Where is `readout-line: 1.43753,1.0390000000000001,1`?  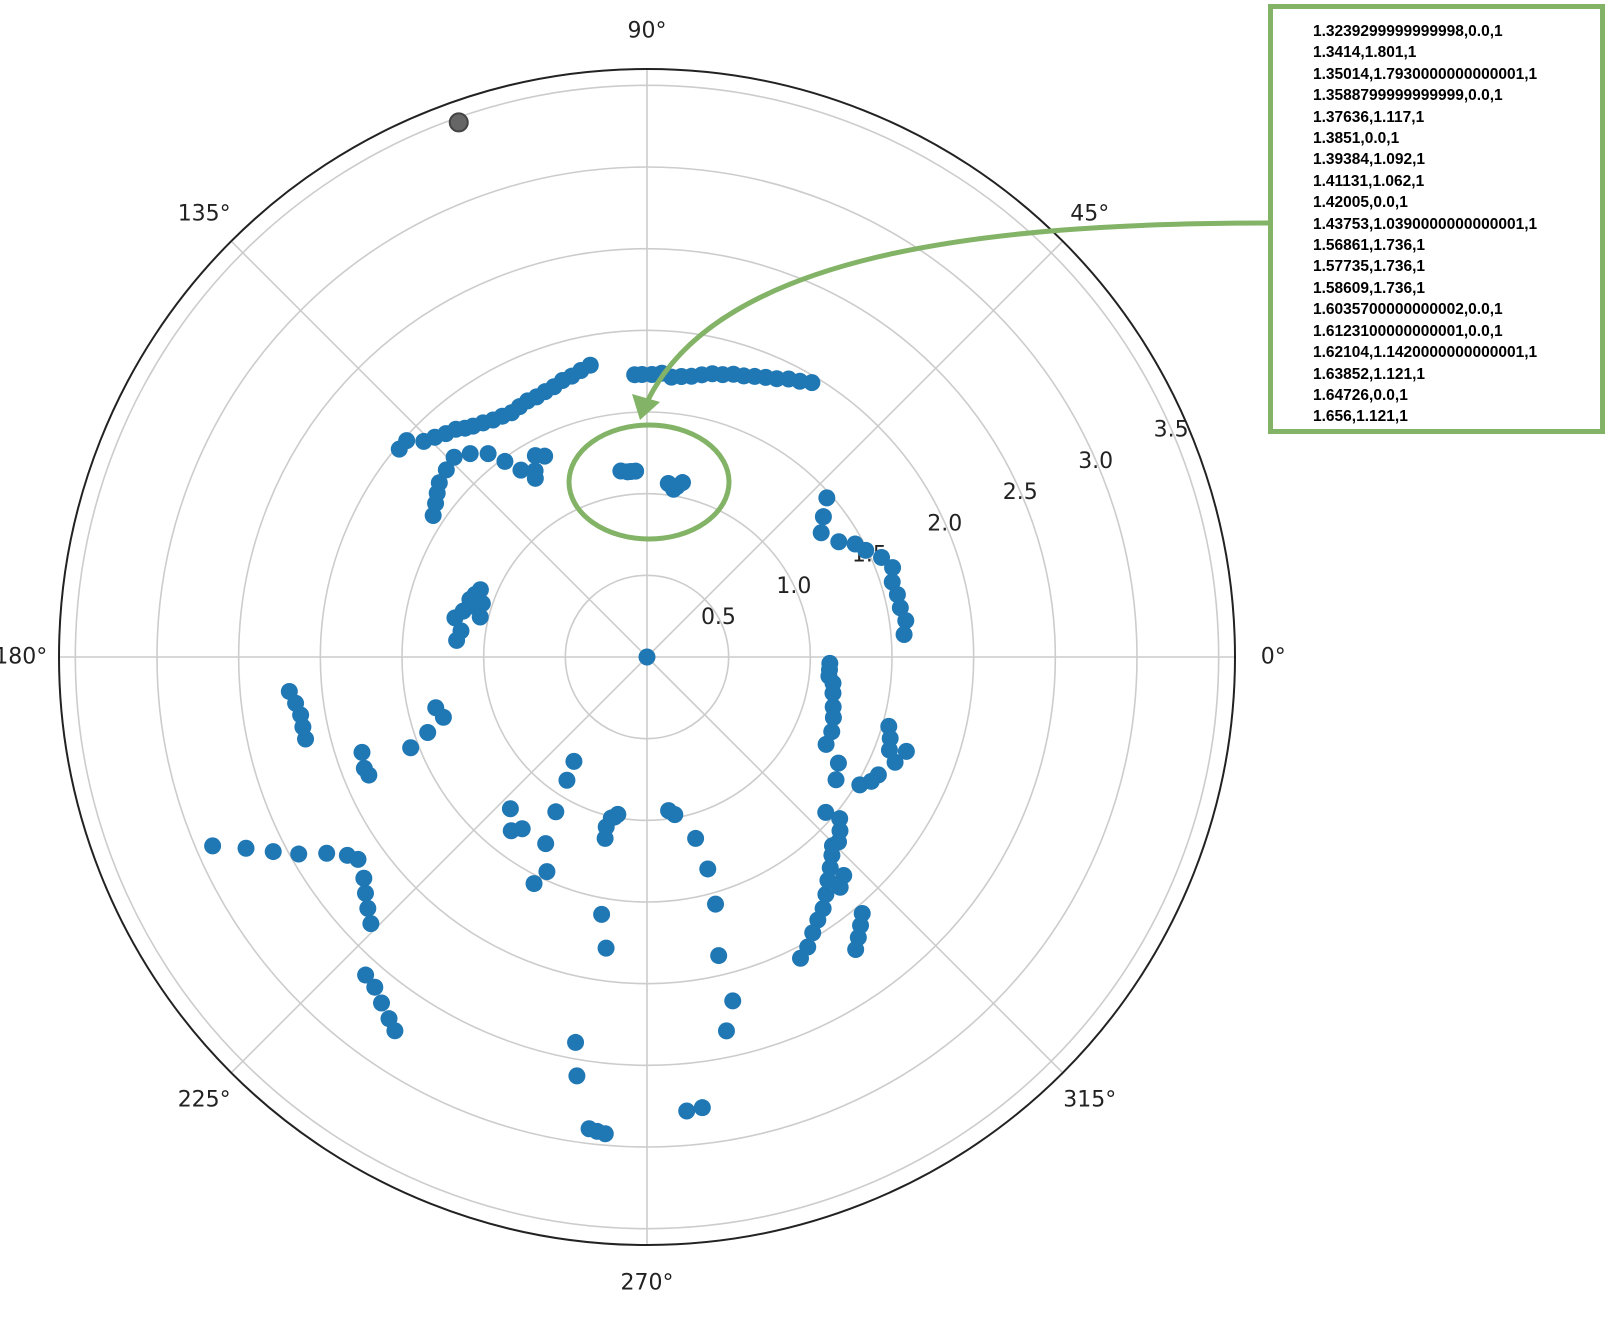
readout-line: 1.43753,1.0390000000000001,1 is located at coordinates (1425, 224).